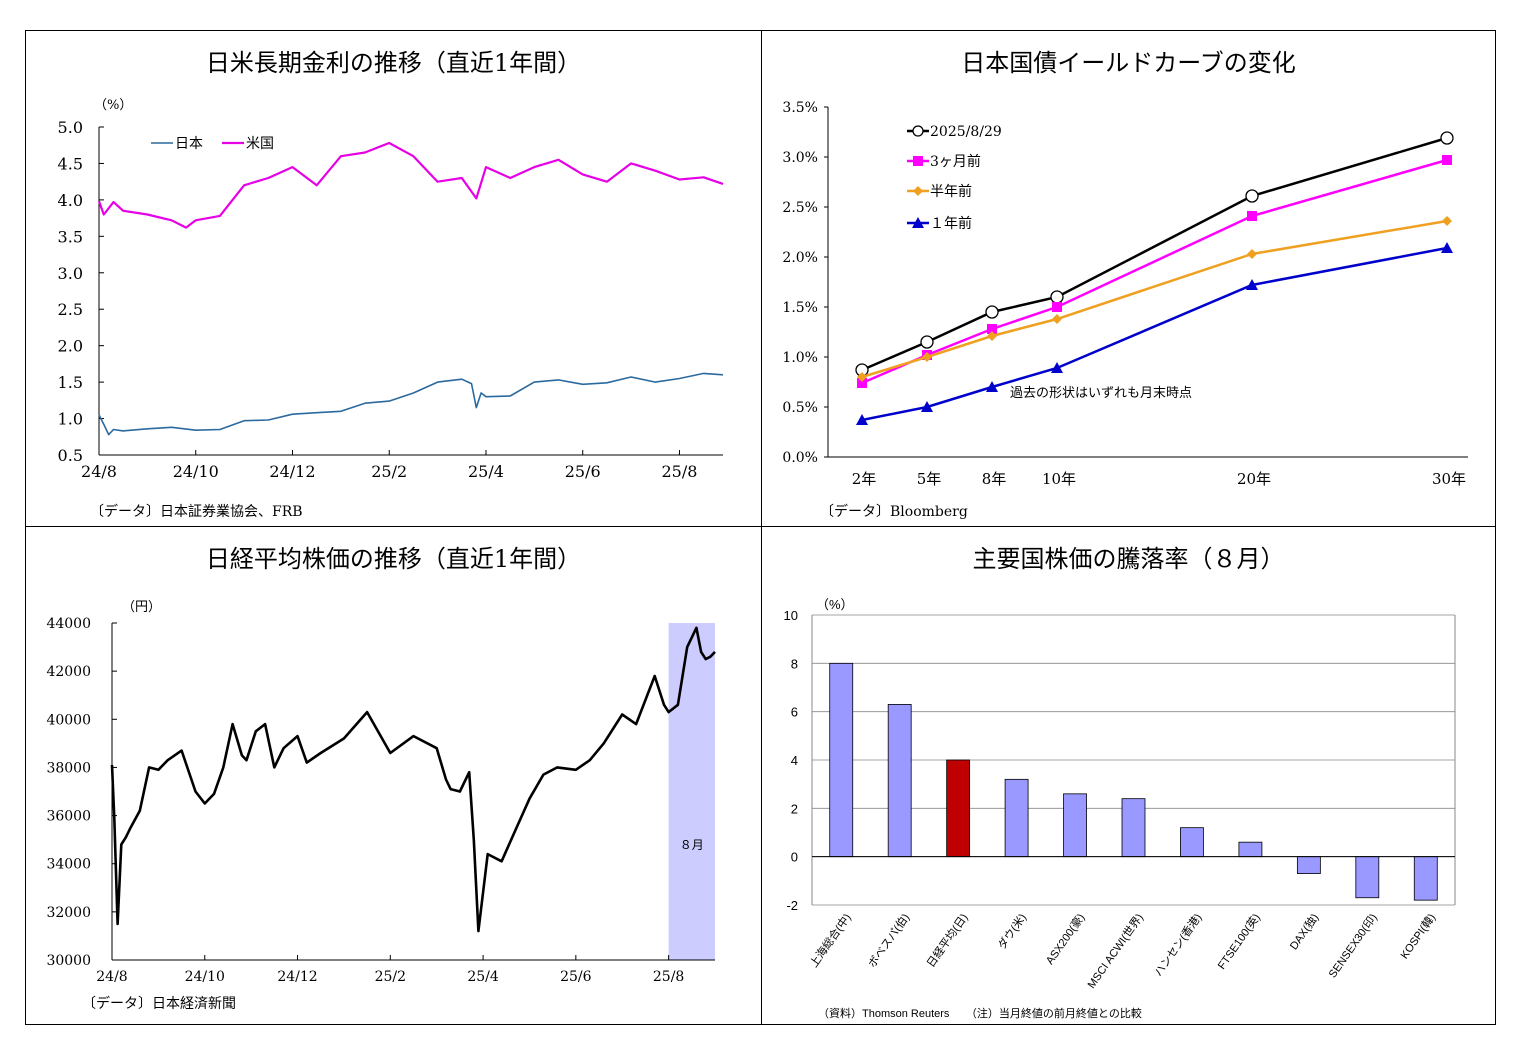 The image size is (1522, 1053). What do you see at coordinates (159, 1004) in the screenshot?
I see `data-source: 〔データ〕日本経済新聞` at bounding box center [159, 1004].